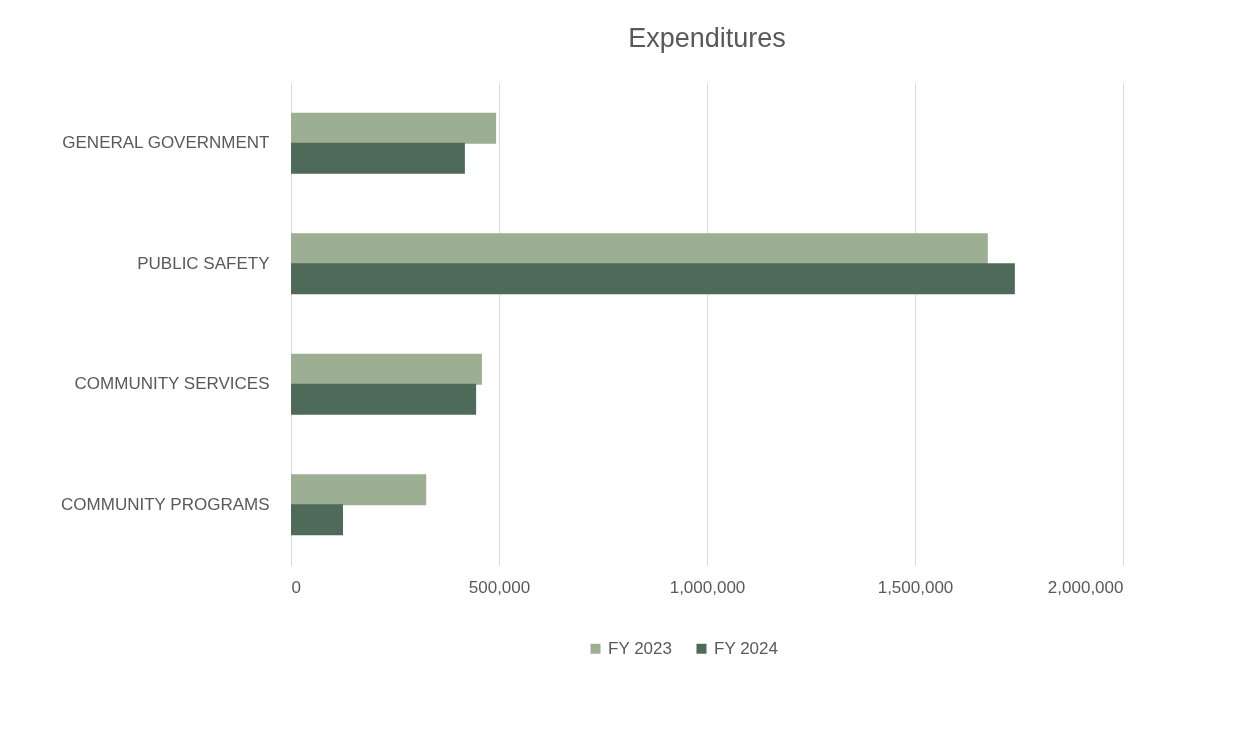 The height and width of the screenshot is (741, 1238). I want to click on x-tick-label: 2,000,000, so click(1085, 587).